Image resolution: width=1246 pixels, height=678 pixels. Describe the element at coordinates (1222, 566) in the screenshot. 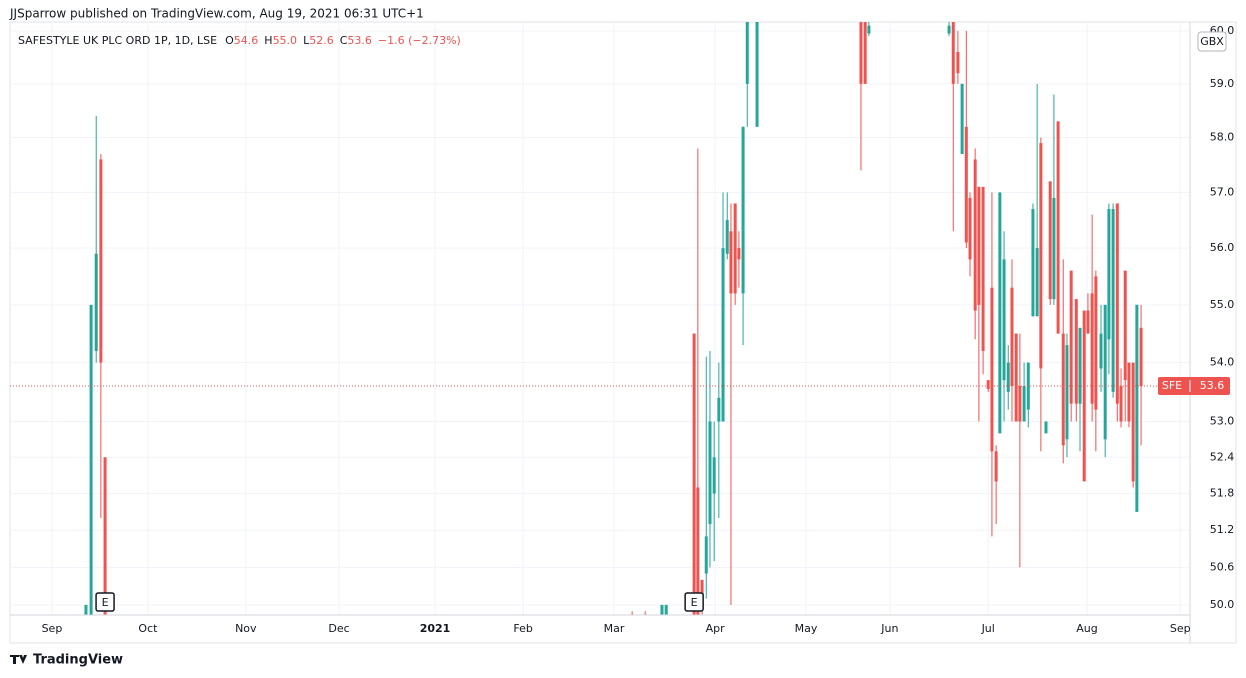

I see `y-tick-label: 50.6` at that location.